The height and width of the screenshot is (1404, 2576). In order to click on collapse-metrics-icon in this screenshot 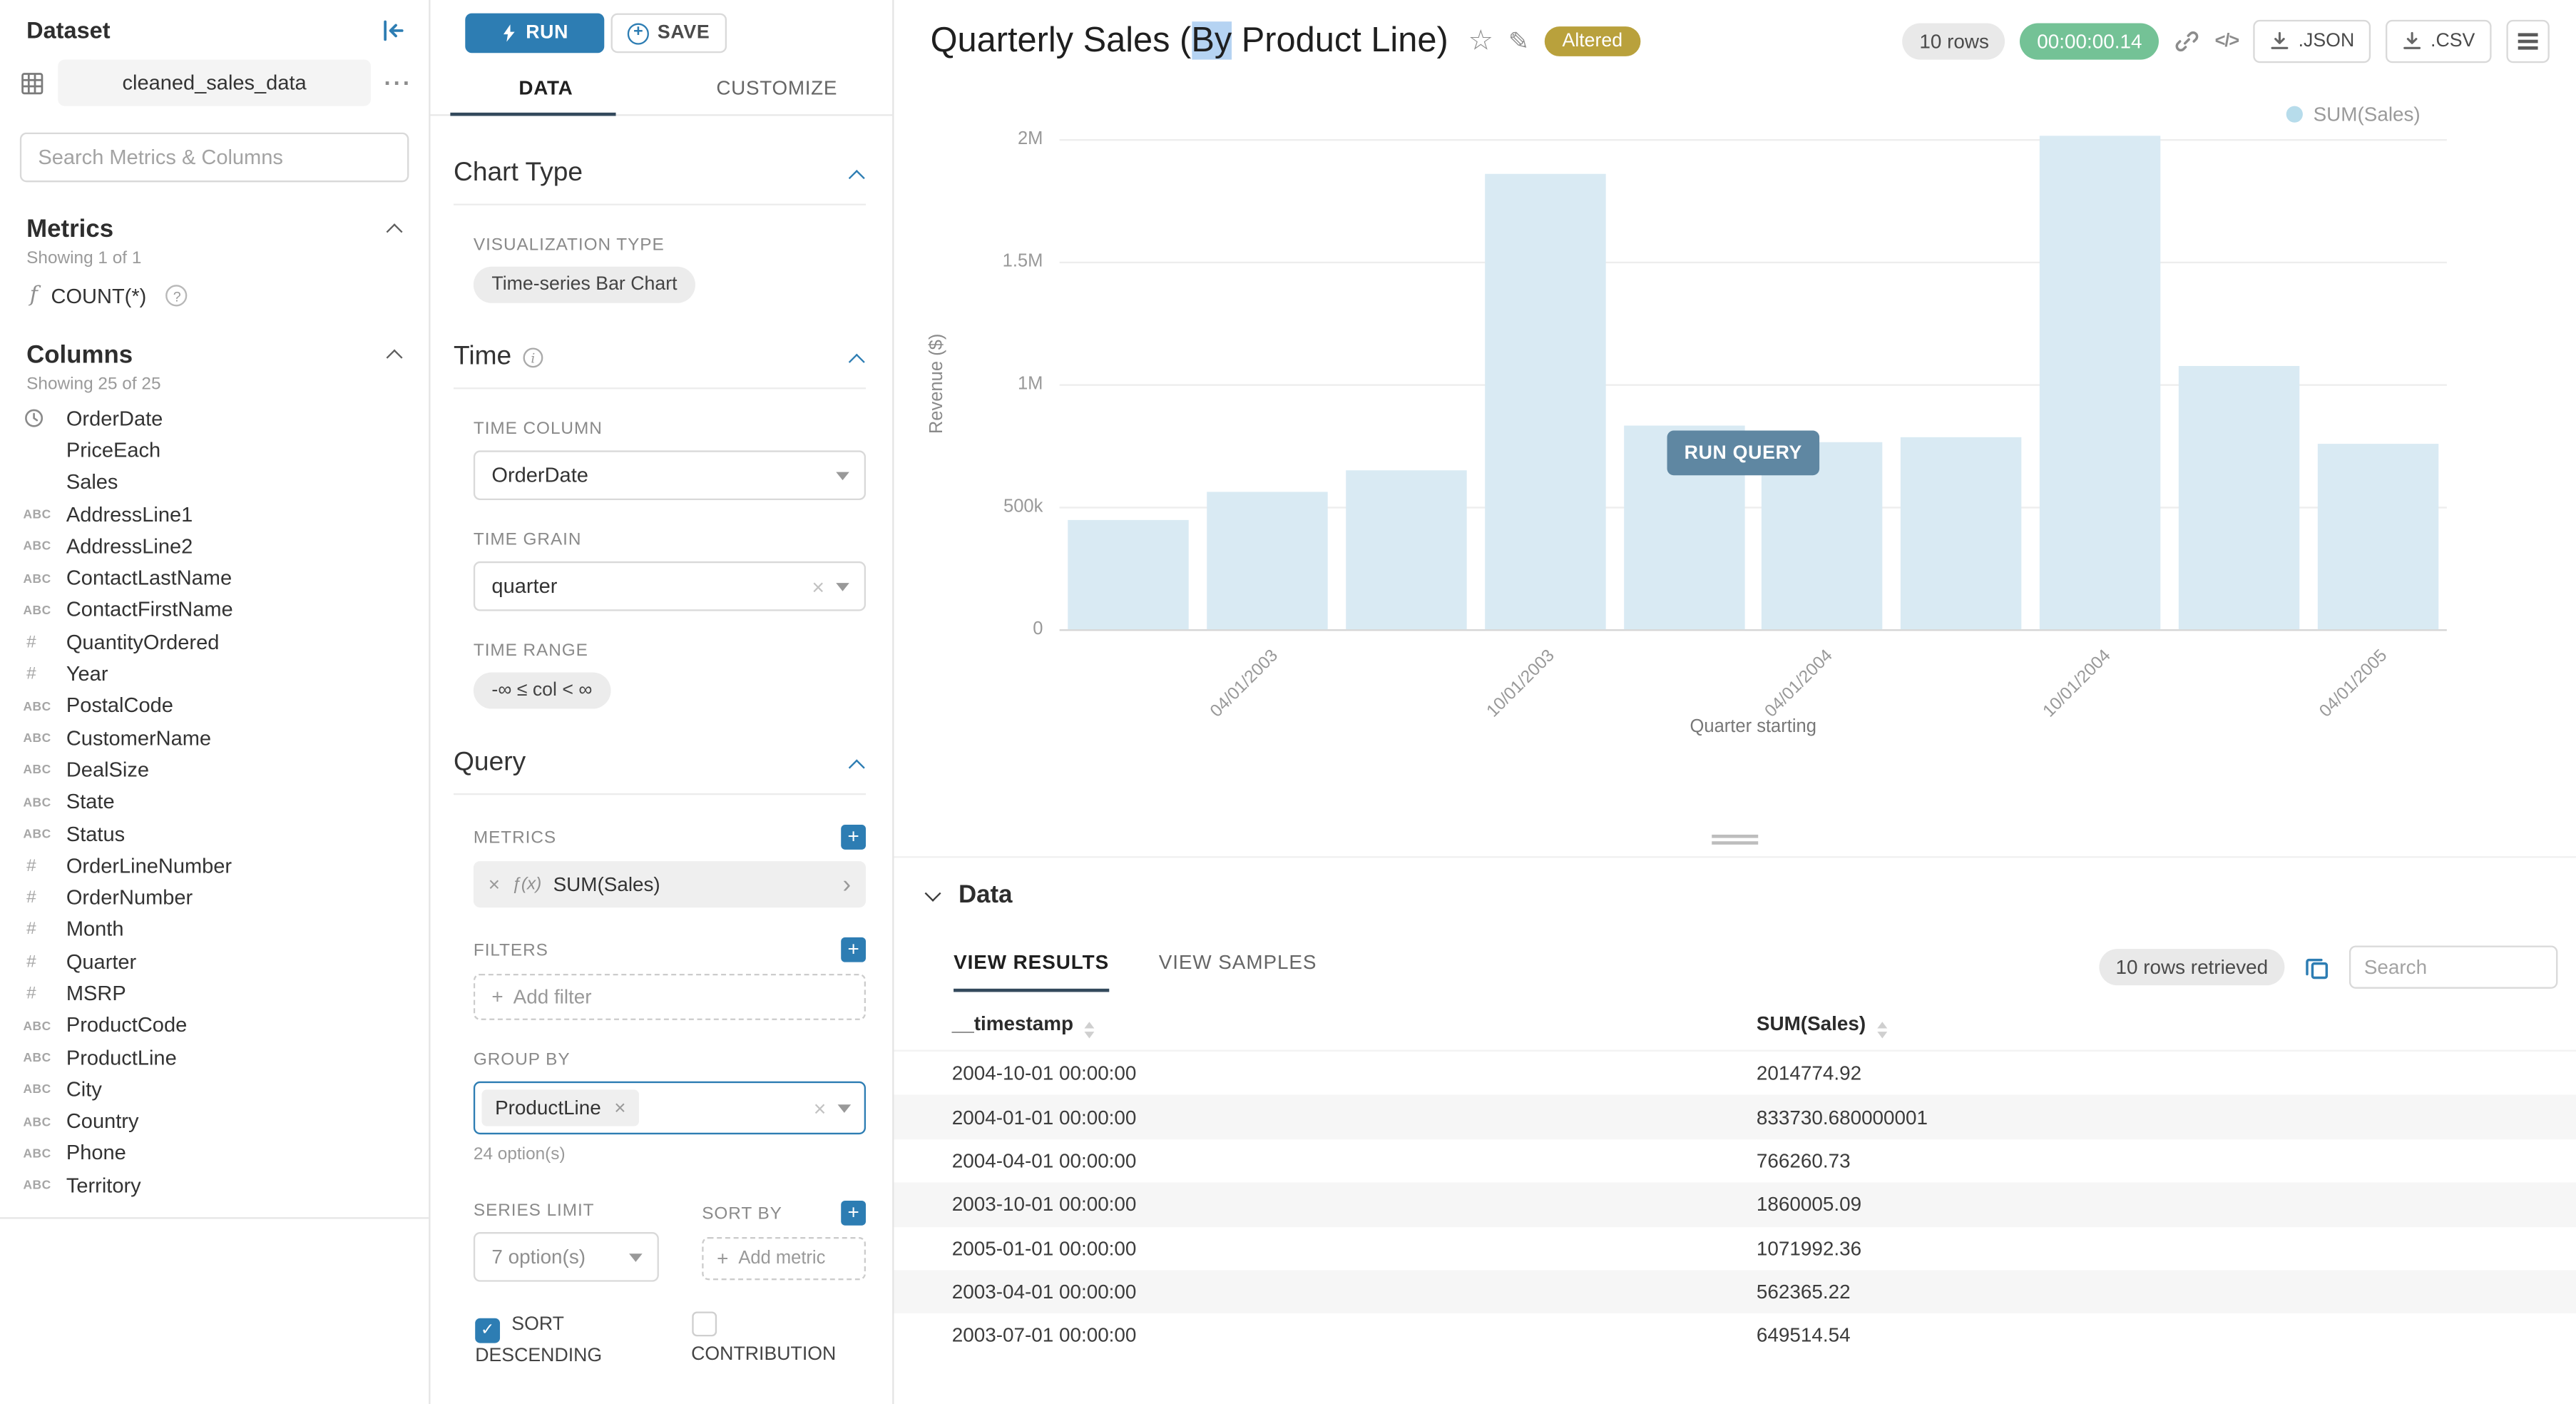, I will do `click(394, 232)`.